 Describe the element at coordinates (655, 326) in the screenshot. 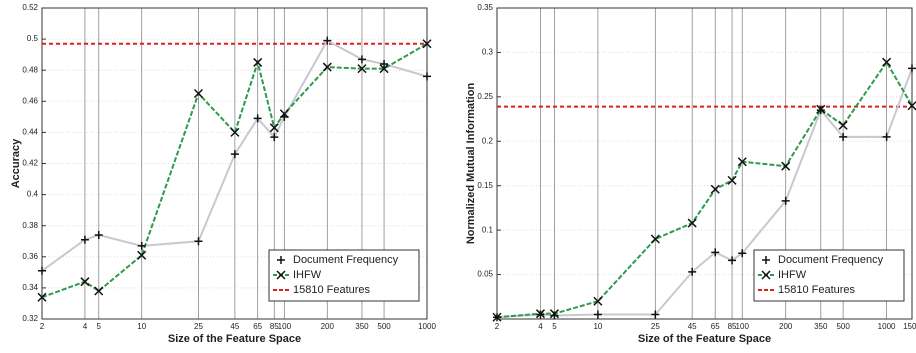

I see `x-tick-label: 25` at that location.